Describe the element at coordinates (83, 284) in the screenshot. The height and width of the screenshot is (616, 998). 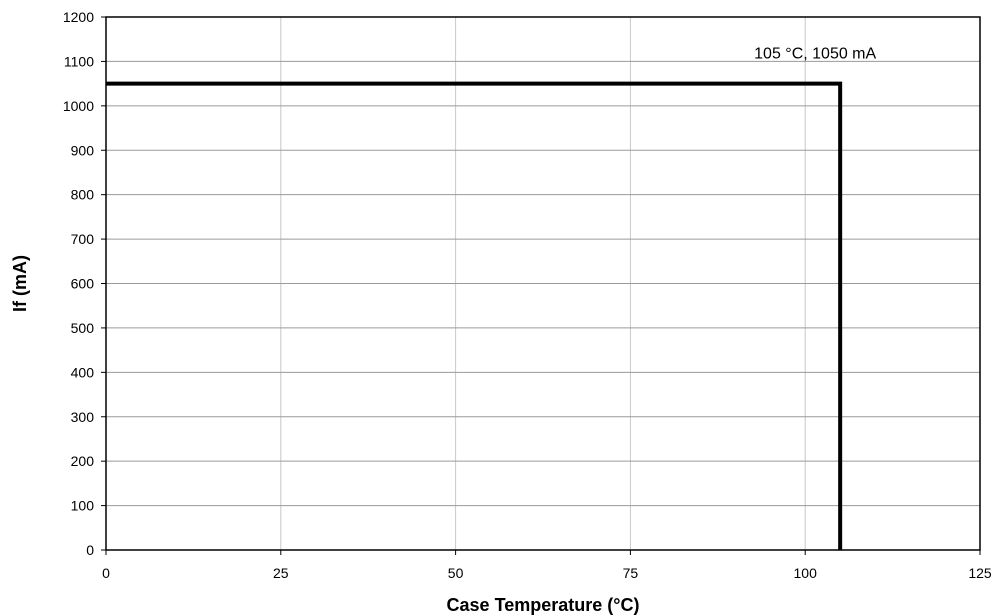
I see `y-tick-label: 600` at that location.